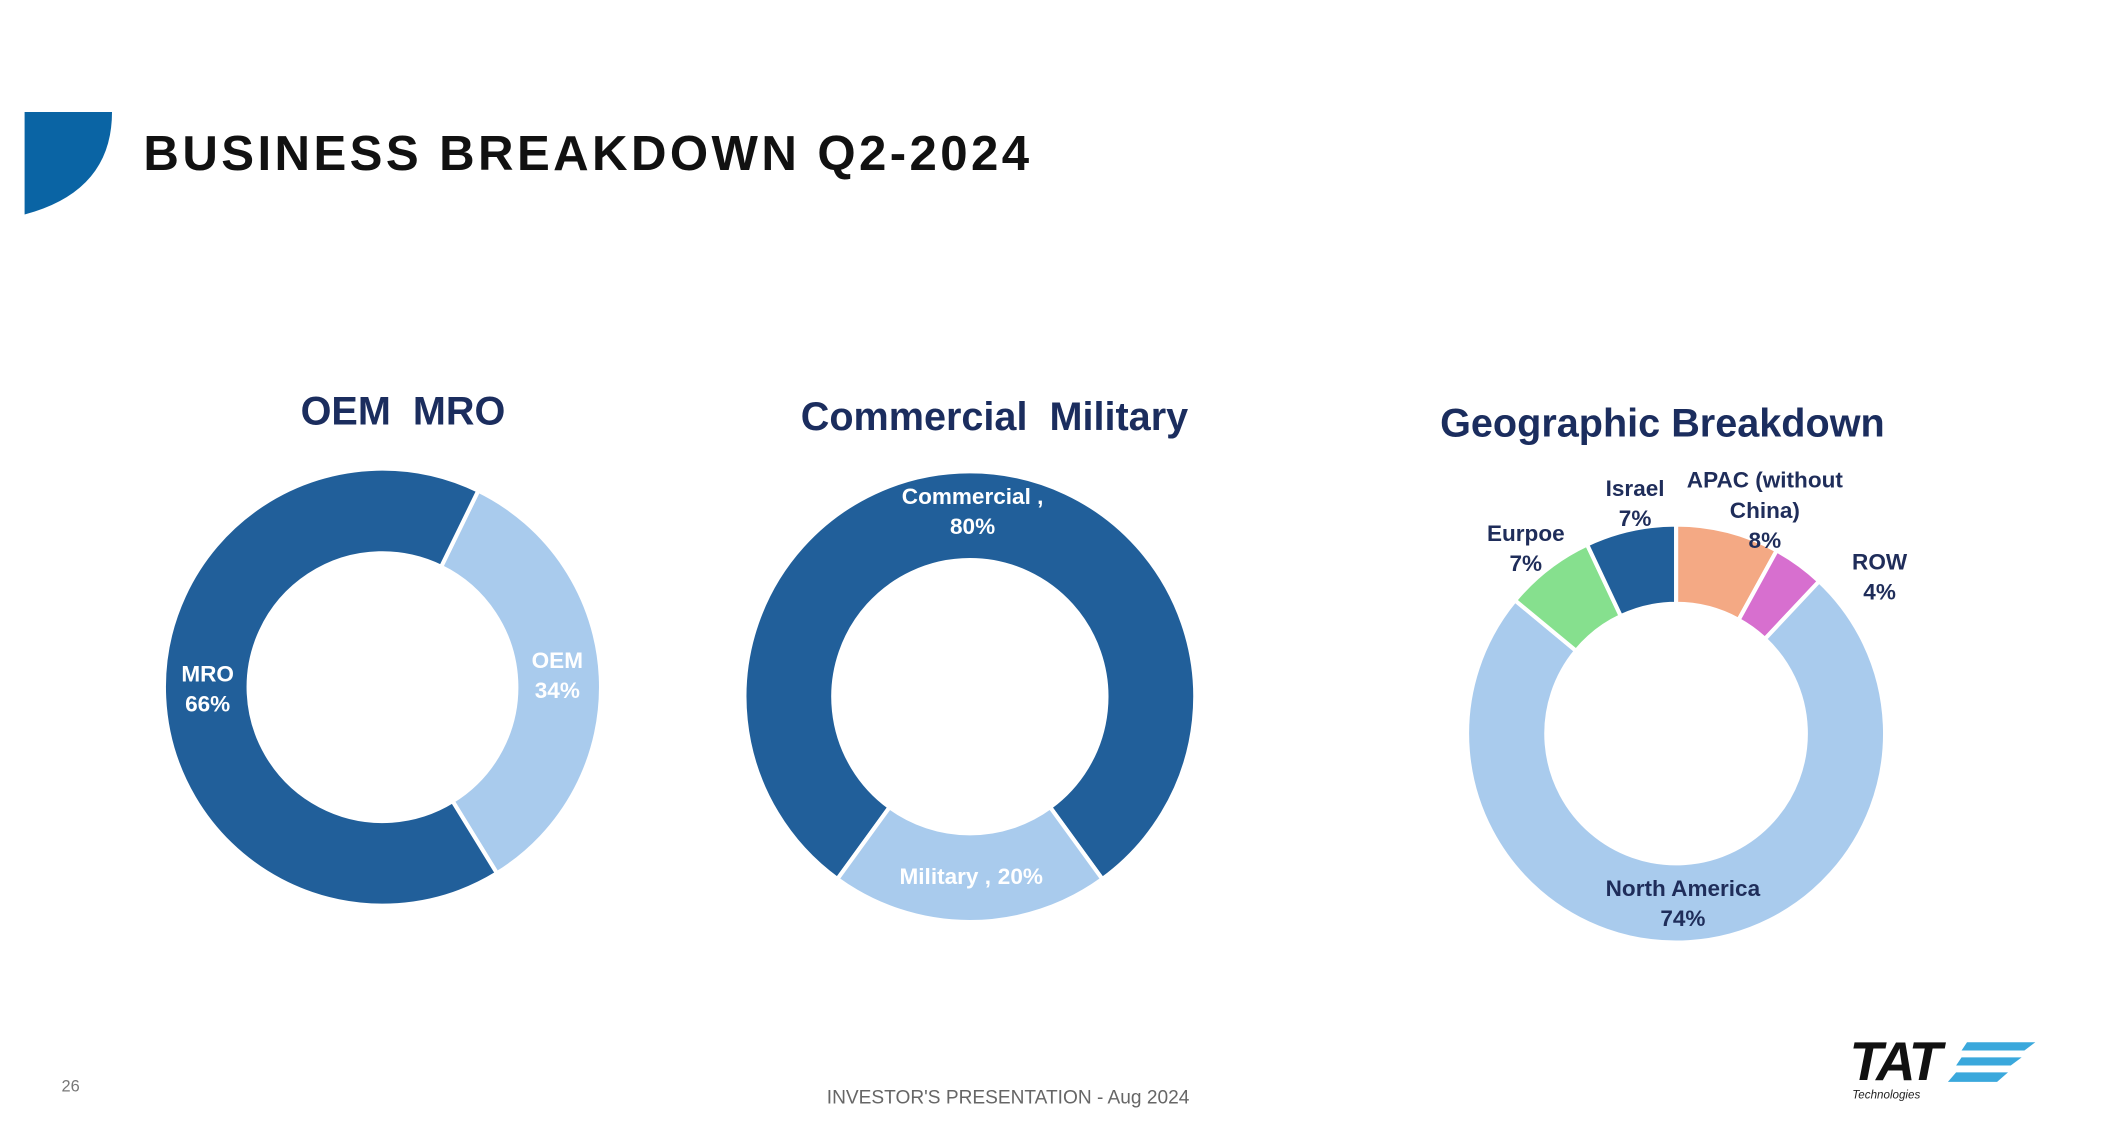 This screenshot has width=2111, height=1140. I want to click on logo: TAT Technologies, so click(1943, 1066).